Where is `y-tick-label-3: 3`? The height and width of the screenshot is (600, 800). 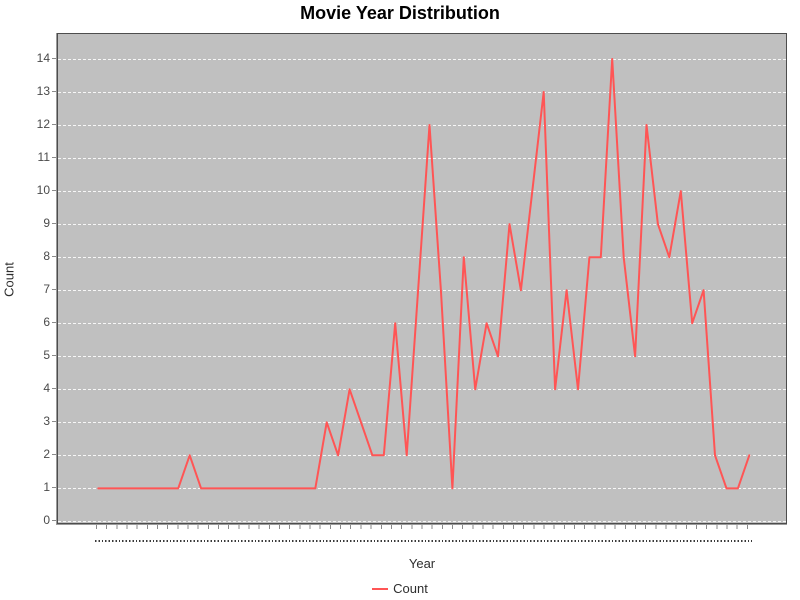 y-tick-label-3: 3 is located at coordinates (46, 421).